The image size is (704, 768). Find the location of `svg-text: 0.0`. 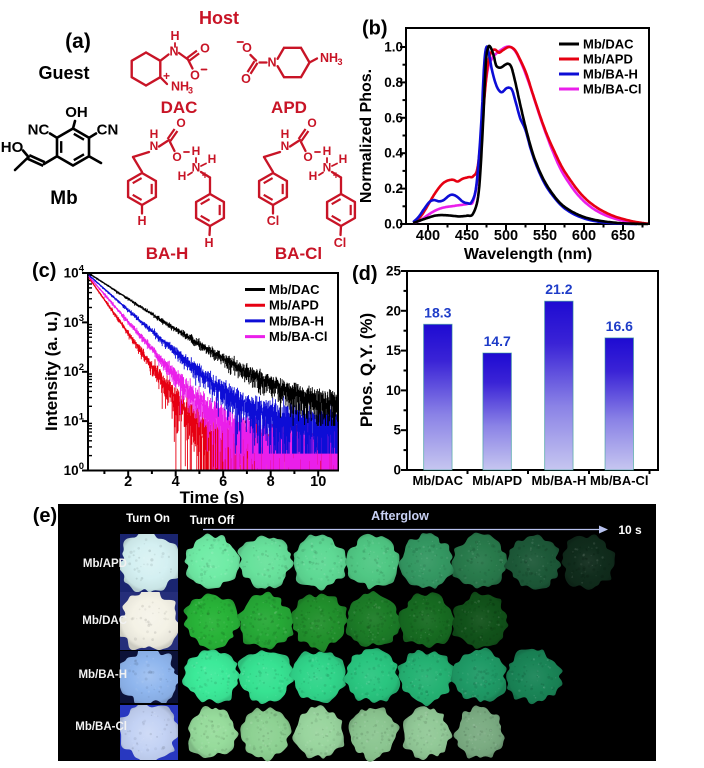

svg-text: 0.0 is located at coordinates (393, 224).